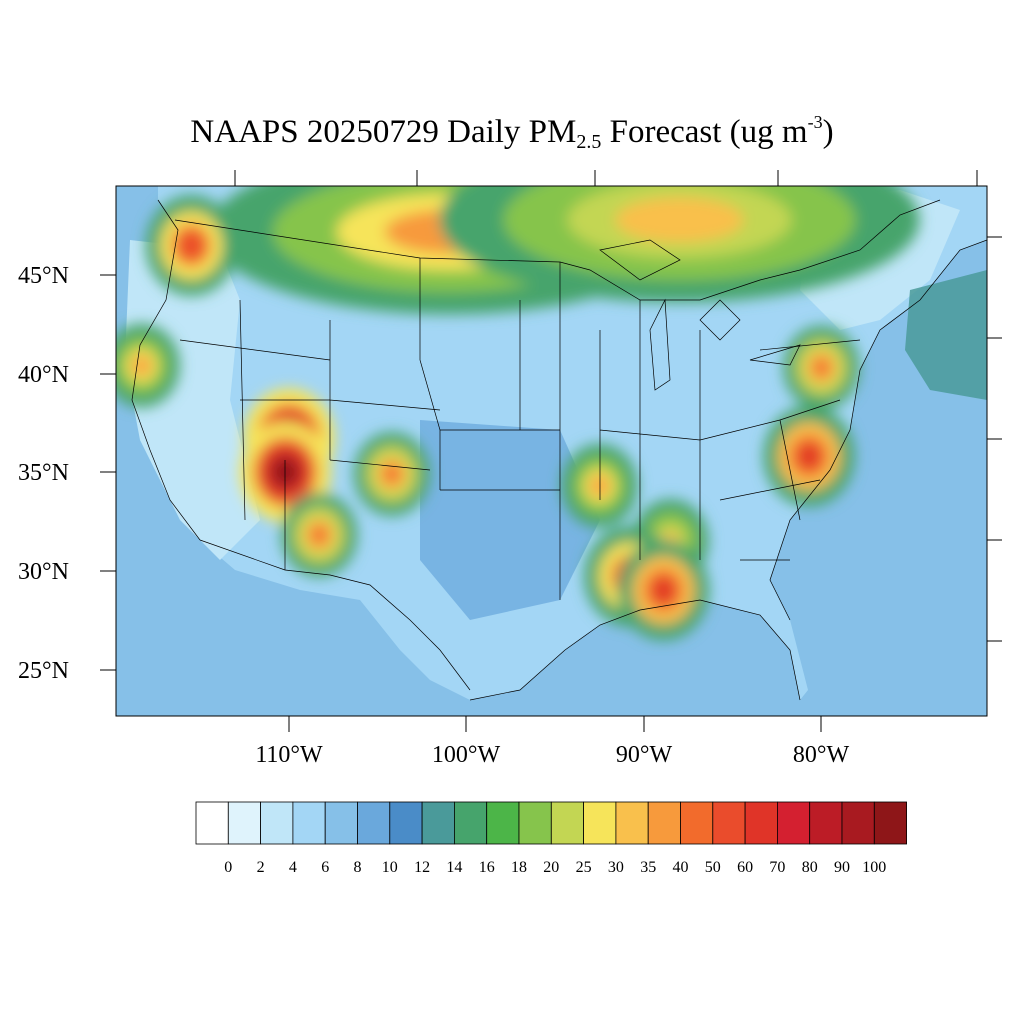 This screenshot has width=1024, height=1024. Describe the element at coordinates (383, 132) in the screenshot. I see `title-prefix: NAAPS 20250729 Daily PM` at that location.